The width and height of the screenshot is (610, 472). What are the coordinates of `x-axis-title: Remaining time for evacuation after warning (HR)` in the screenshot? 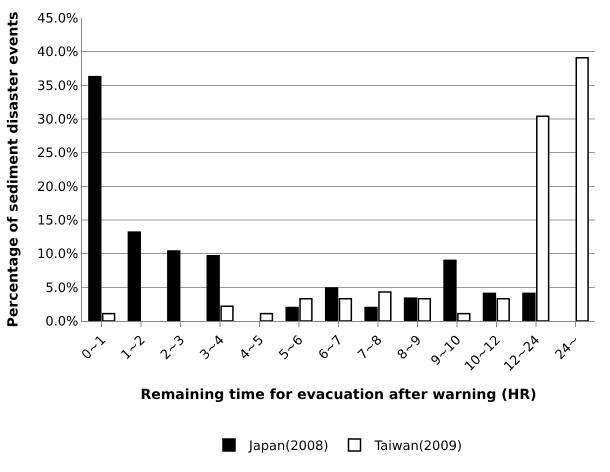 It's located at (338, 394).